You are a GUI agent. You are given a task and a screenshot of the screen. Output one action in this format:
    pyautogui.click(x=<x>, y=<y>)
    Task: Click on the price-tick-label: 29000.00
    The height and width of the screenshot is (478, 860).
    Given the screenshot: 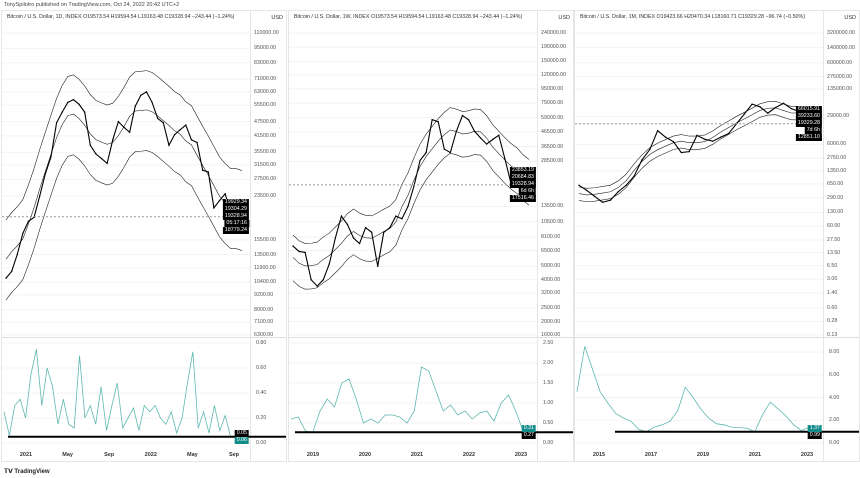 What is the action you would take?
    pyautogui.click(x=838, y=116)
    